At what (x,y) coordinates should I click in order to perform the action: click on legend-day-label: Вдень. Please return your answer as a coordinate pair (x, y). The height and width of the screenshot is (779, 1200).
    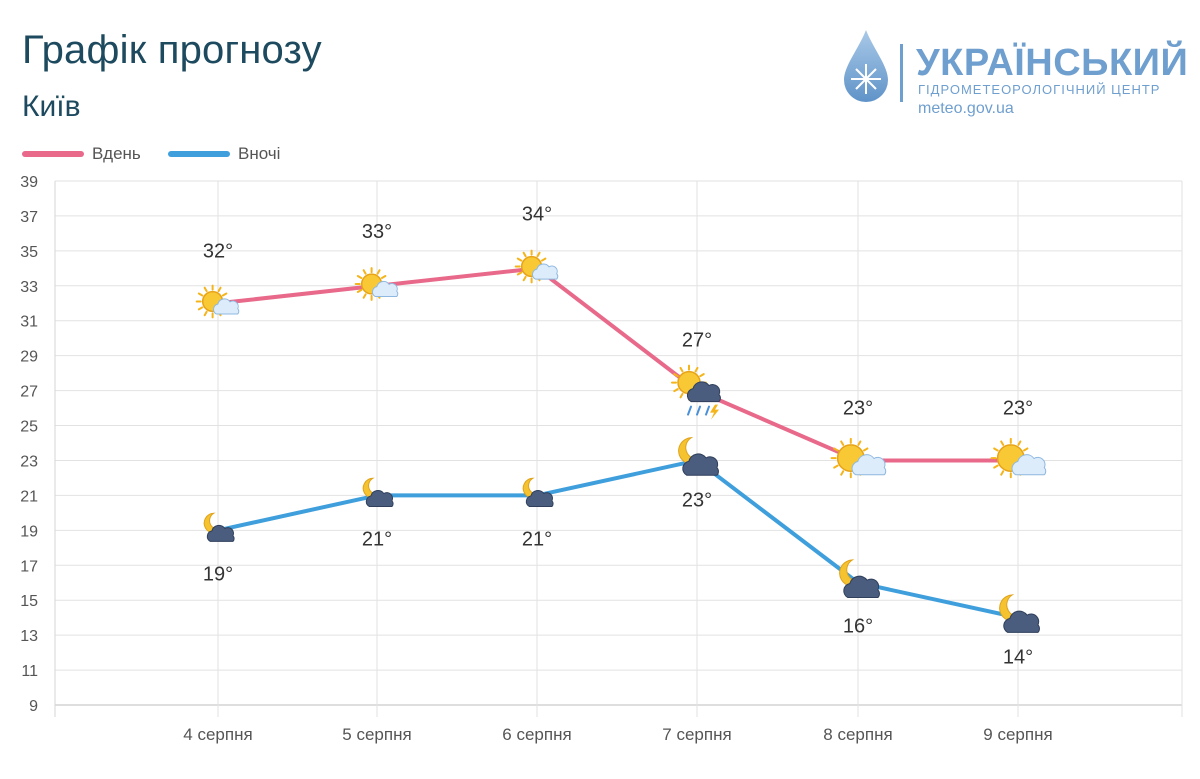
    Looking at the image, I should click on (116, 153).